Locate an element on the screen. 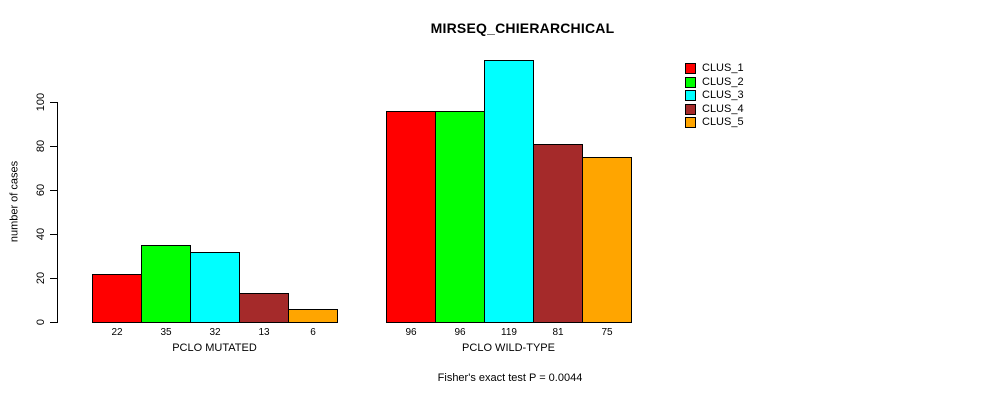 This screenshot has height=400, width=990. bar-value-label: 75 is located at coordinates (607, 332).